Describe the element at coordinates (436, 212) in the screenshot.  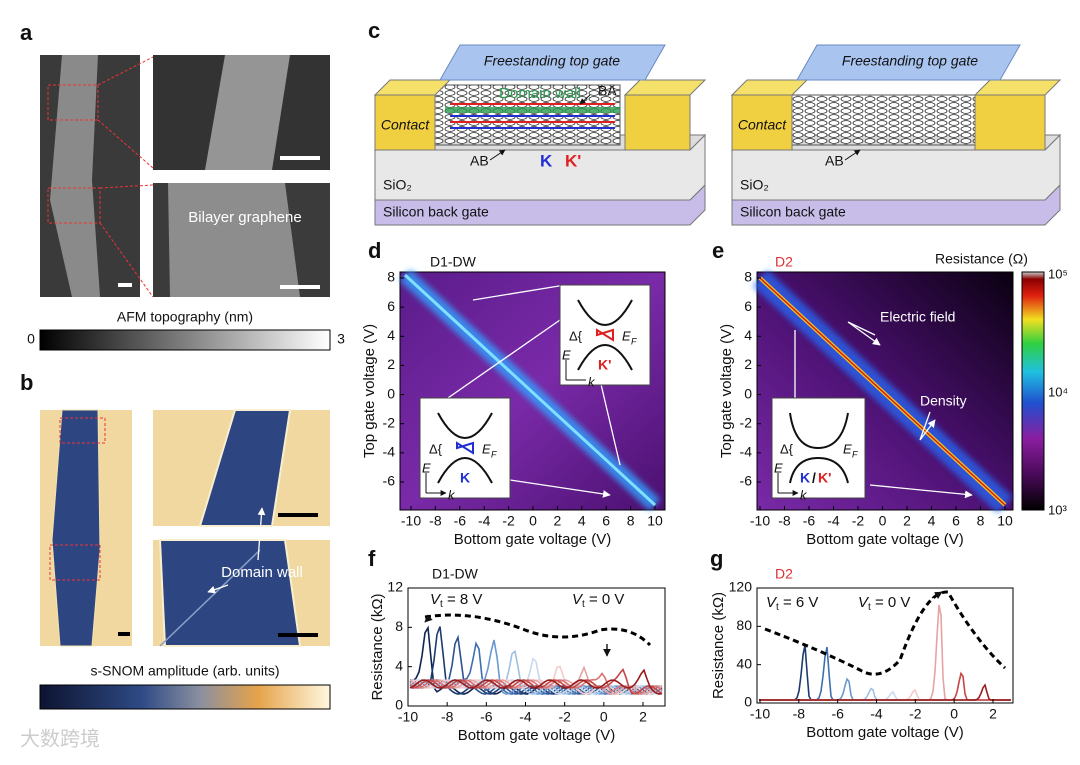
I see `label: Silicon back gate` at that location.